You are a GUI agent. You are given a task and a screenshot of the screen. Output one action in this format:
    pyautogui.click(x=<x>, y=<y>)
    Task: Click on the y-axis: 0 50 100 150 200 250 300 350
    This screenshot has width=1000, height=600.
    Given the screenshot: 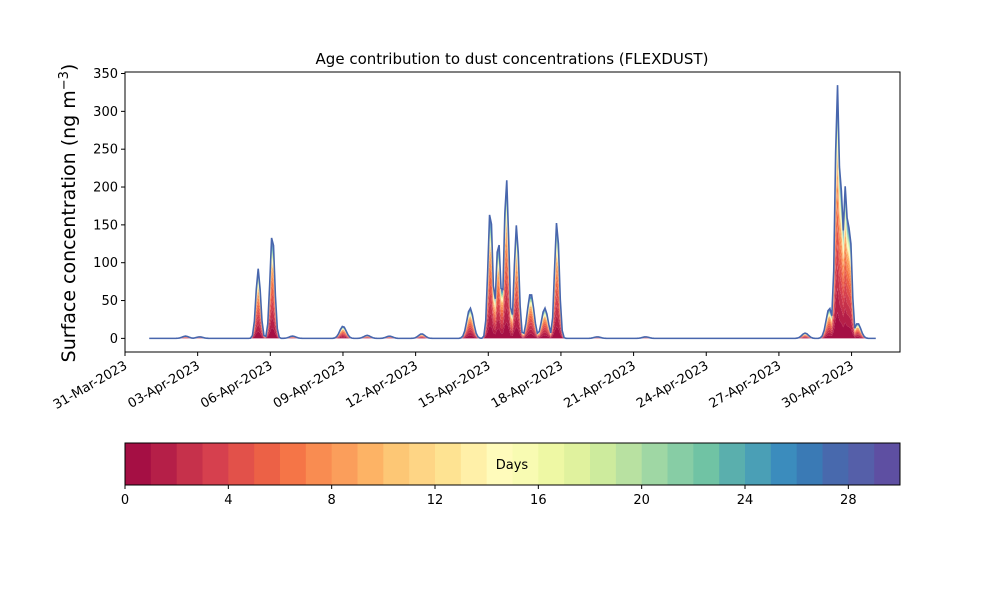 What is the action you would take?
    pyautogui.click(x=109, y=207)
    